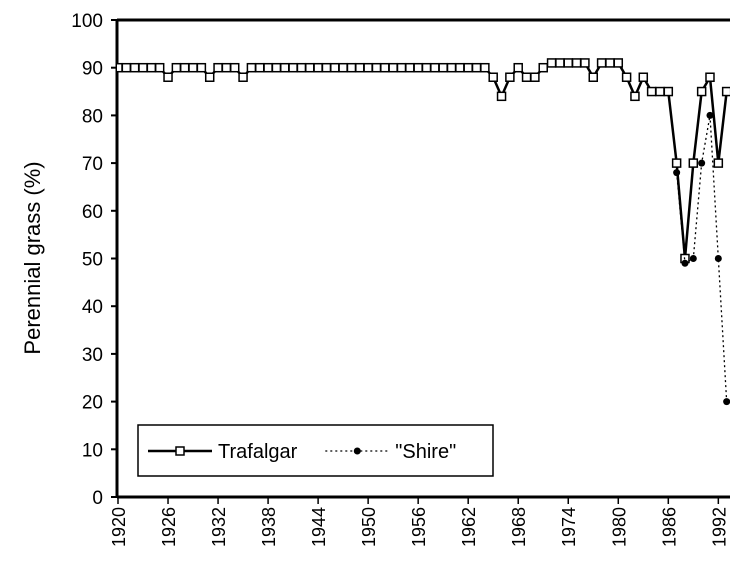 This screenshot has width=730, height=577. What do you see at coordinates (169, 527) in the screenshot?
I see `x-tick-label: 1926` at bounding box center [169, 527].